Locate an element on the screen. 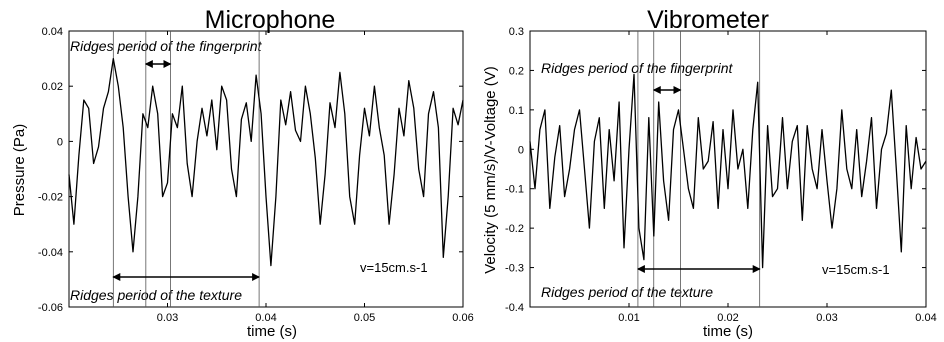 This screenshot has height=342, width=944. y-tick-label: -0.3 is located at coordinates (514, 269).